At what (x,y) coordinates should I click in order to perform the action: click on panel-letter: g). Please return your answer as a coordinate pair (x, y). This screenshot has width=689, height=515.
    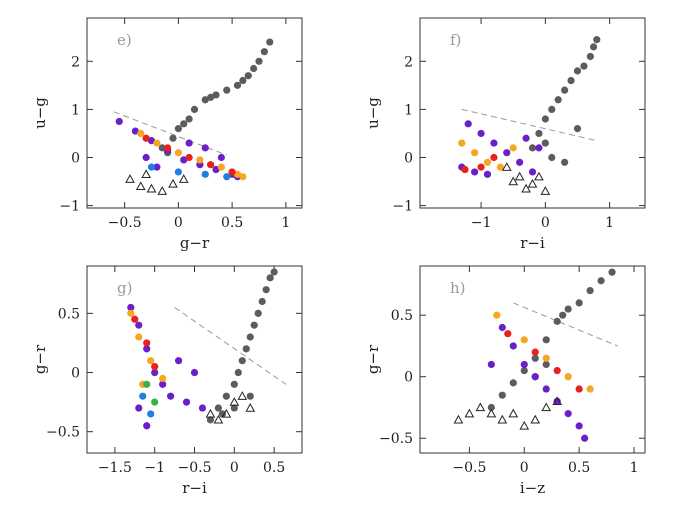
    Looking at the image, I should click on (124, 288).